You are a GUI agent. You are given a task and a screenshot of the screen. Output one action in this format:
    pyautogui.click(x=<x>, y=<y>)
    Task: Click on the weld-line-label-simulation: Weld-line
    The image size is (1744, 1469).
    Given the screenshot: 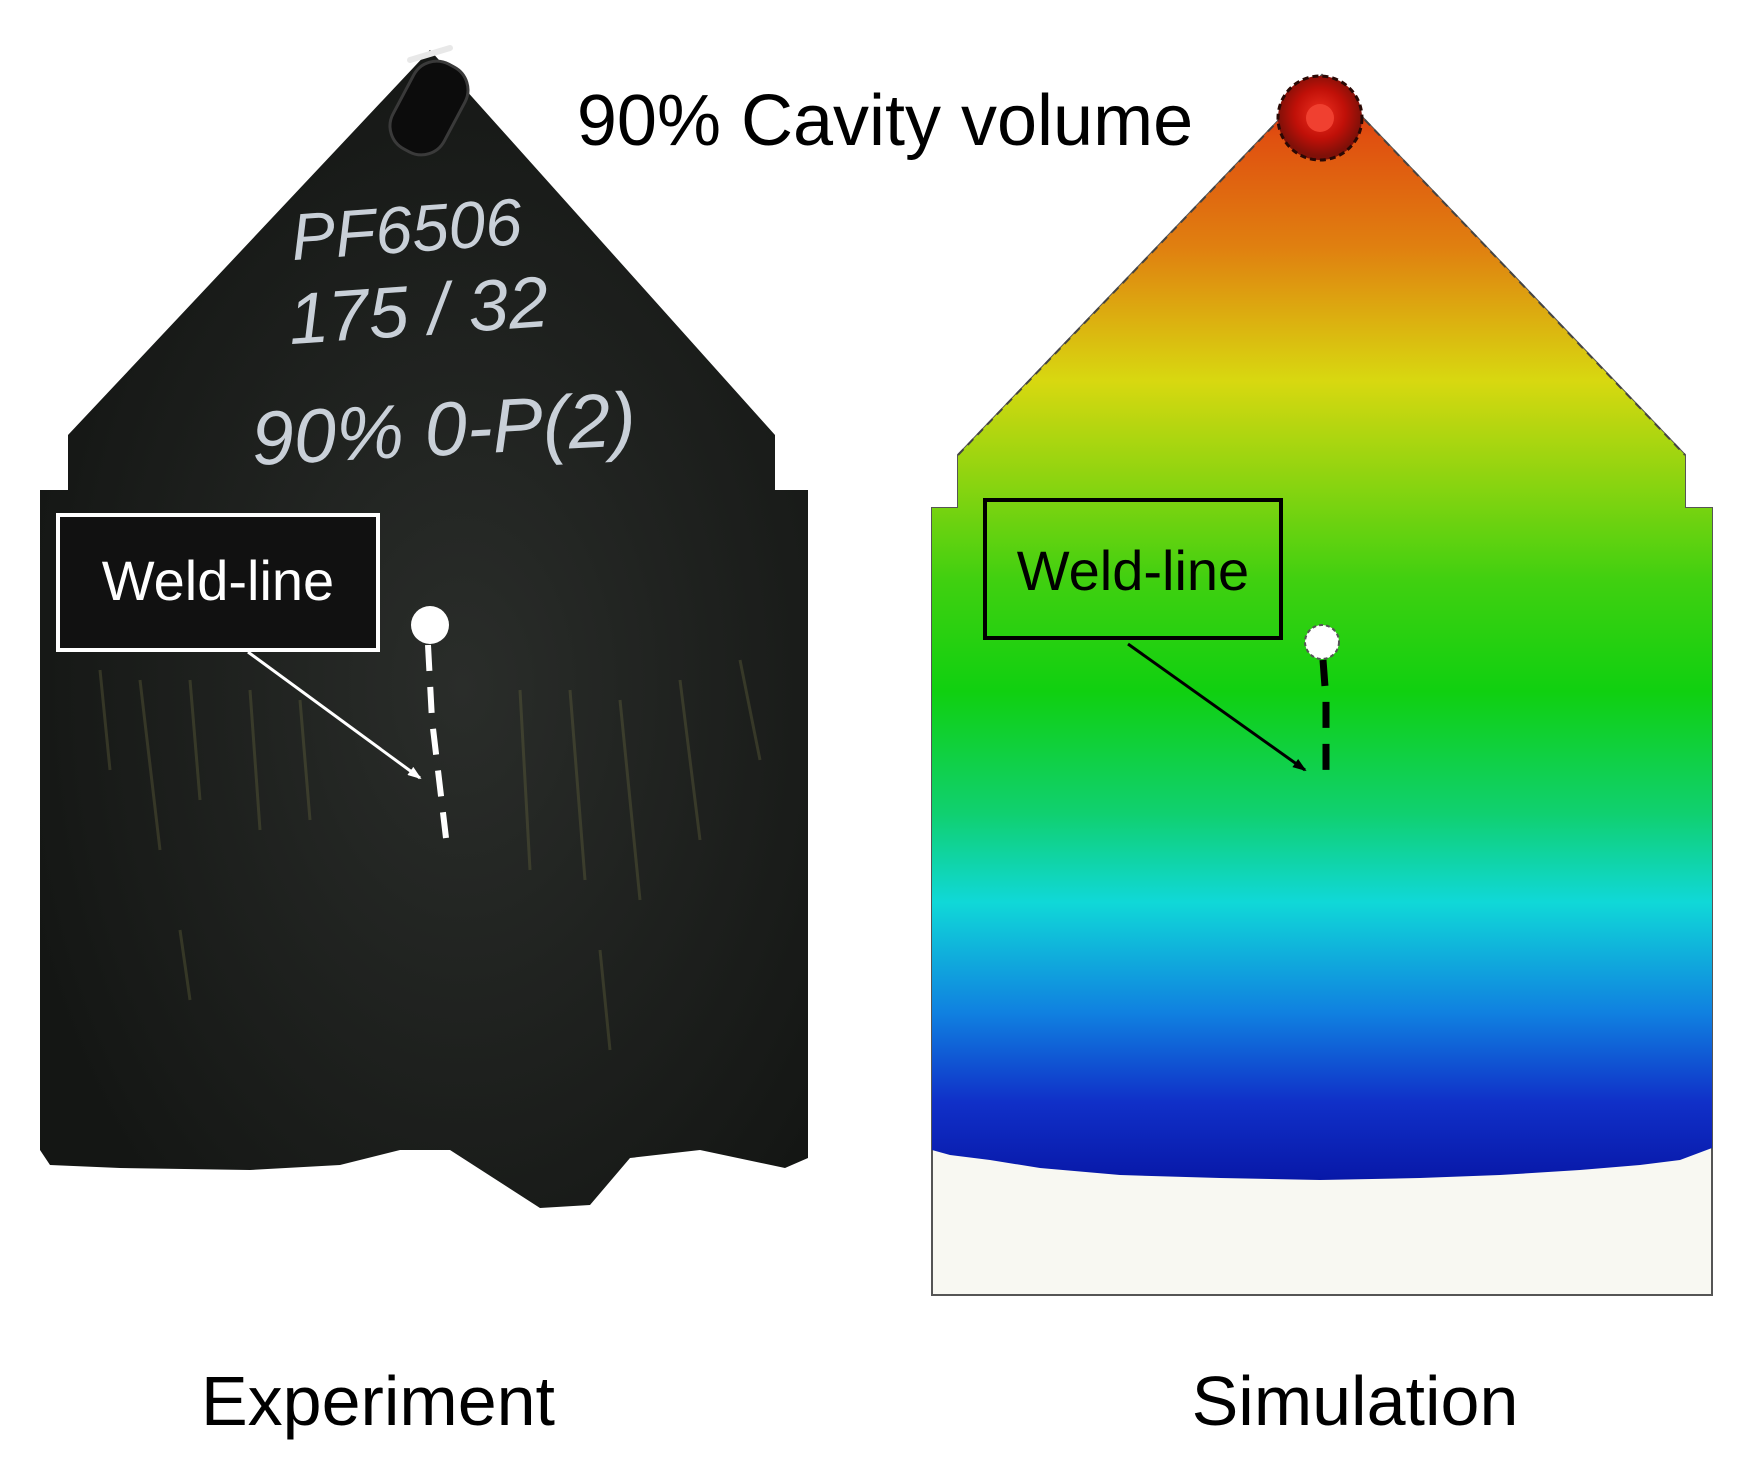 What is the action you would take?
    pyautogui.click(x=1133, y=570)
    